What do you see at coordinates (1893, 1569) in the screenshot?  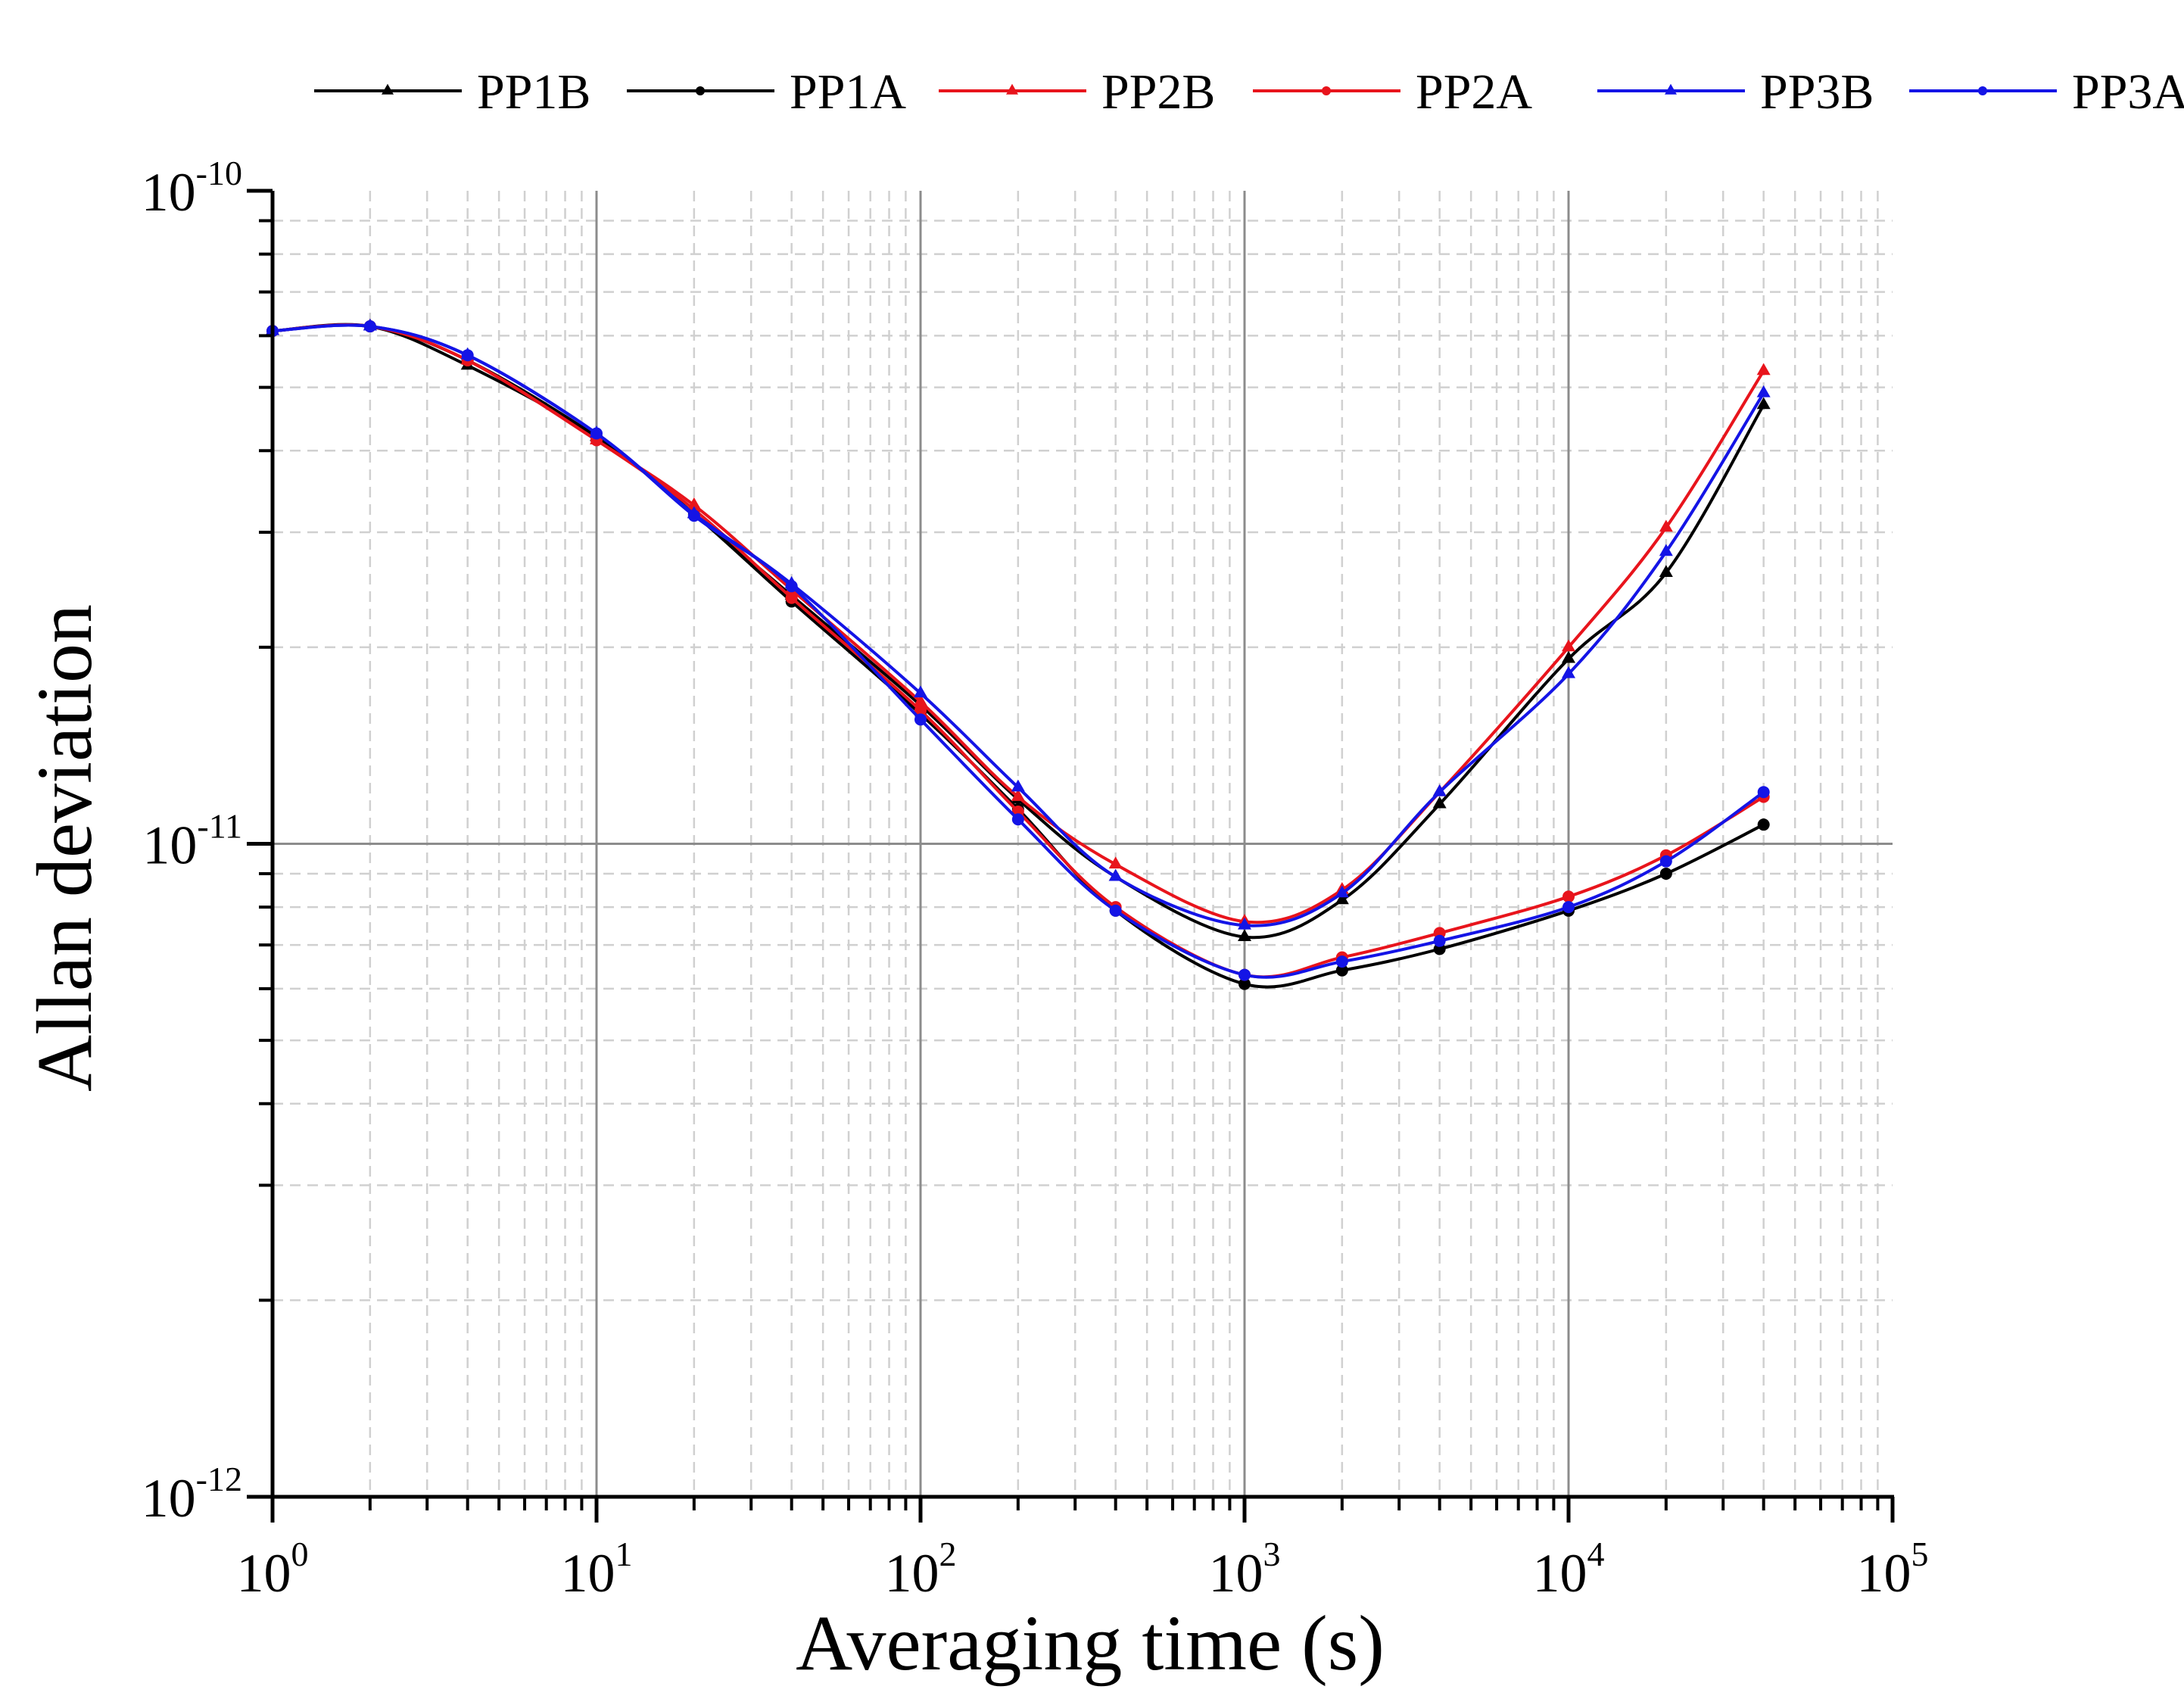 I see `x-tick-label: 10⁵` at bounding box center [1893, 1569].